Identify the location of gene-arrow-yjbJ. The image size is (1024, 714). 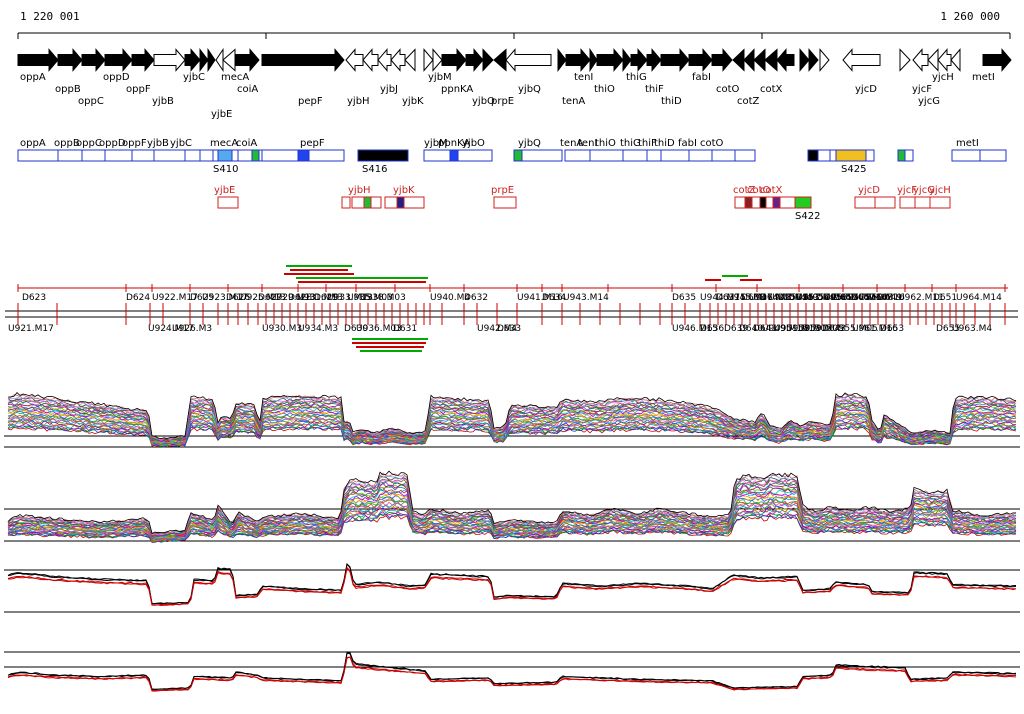
(384, 60).